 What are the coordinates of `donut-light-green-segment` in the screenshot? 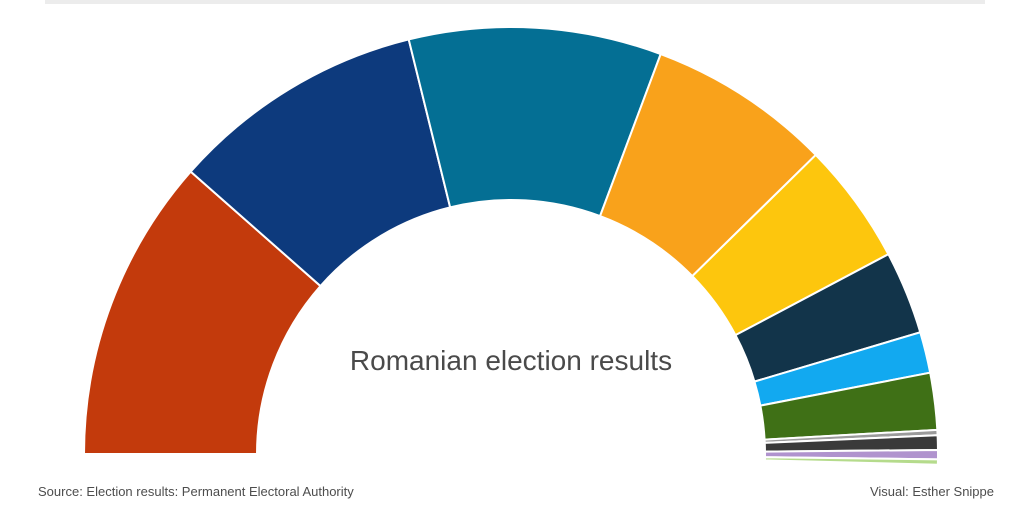 It's located at (851, 461).